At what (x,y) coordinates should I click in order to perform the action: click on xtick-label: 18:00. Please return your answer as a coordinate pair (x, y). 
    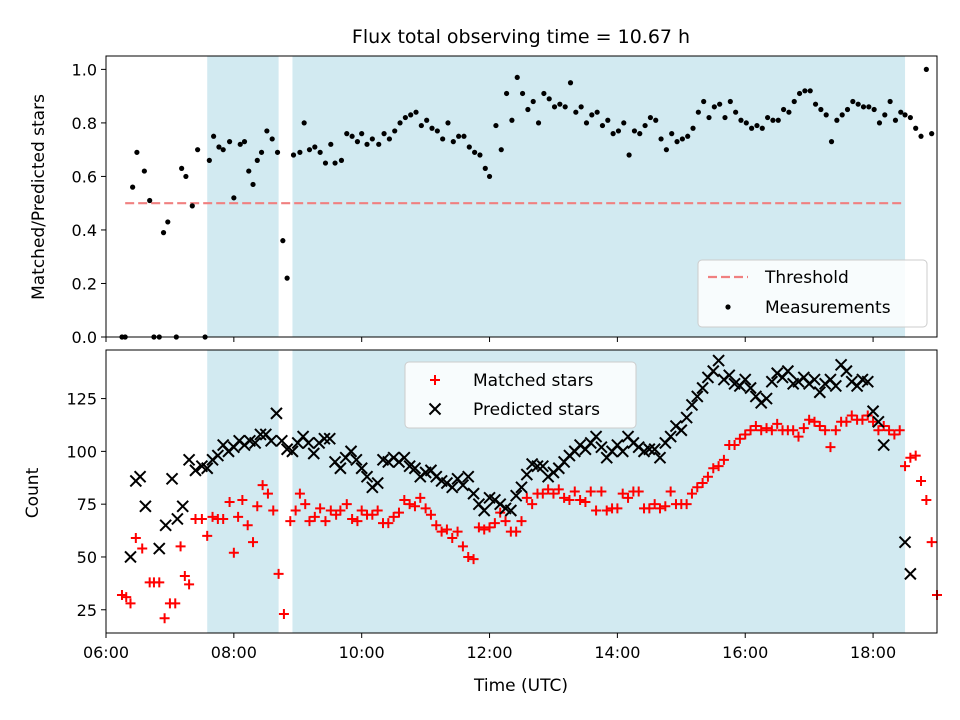
    Looking at the image, I should click on (873, 652).